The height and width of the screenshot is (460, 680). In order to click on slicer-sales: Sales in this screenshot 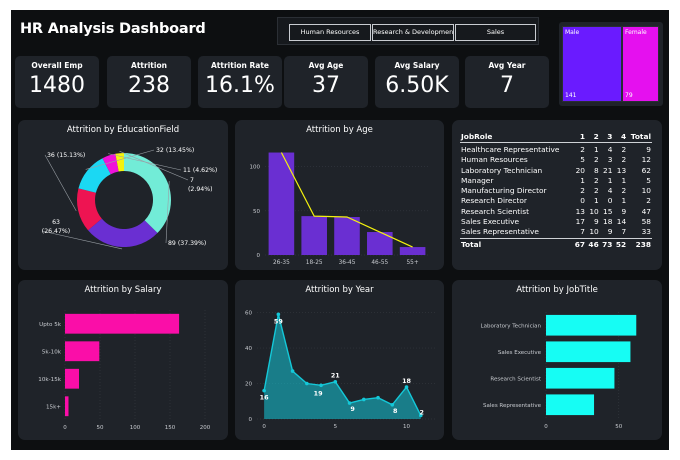, I will do `click(495, 32)`.